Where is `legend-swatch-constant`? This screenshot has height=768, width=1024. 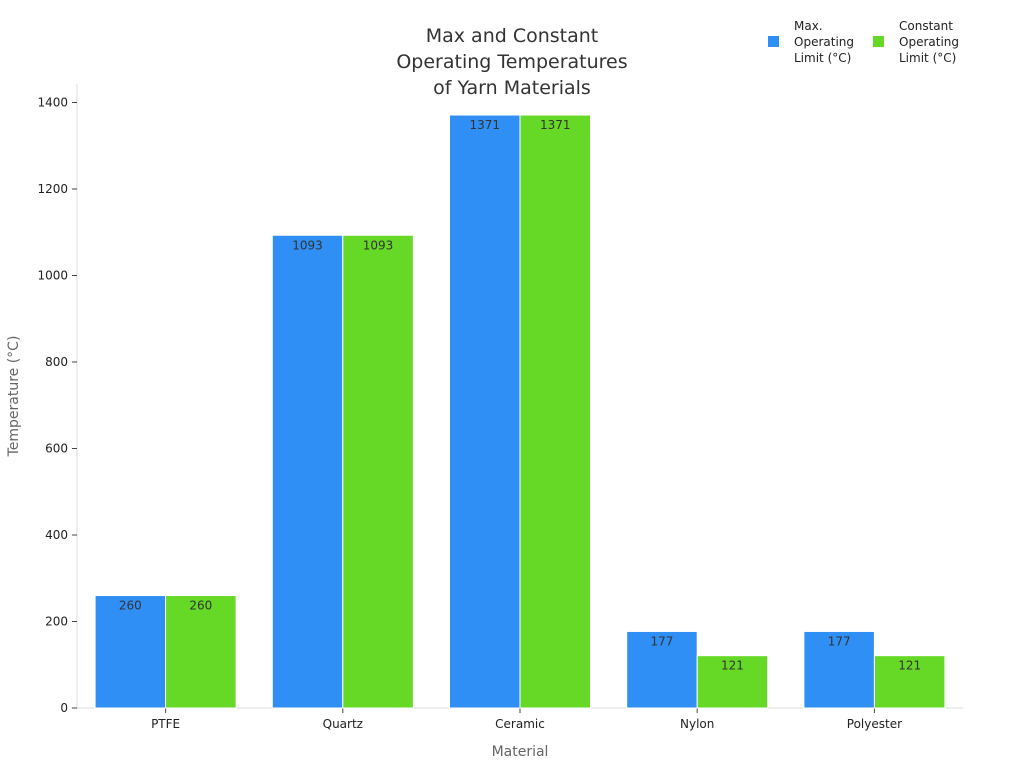
legend-swatch-constant is located at coordinates (878, 41).